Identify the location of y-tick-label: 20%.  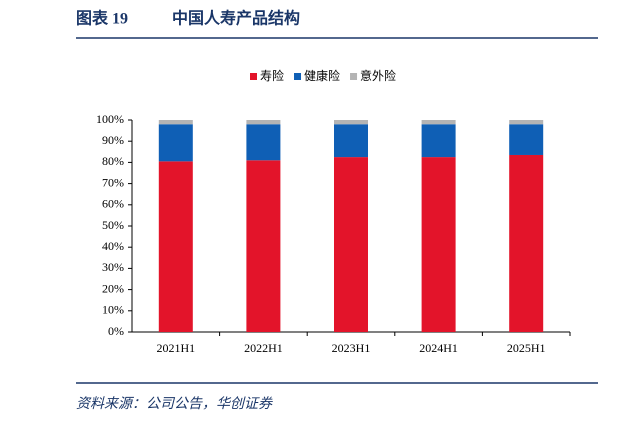
(113, 288).